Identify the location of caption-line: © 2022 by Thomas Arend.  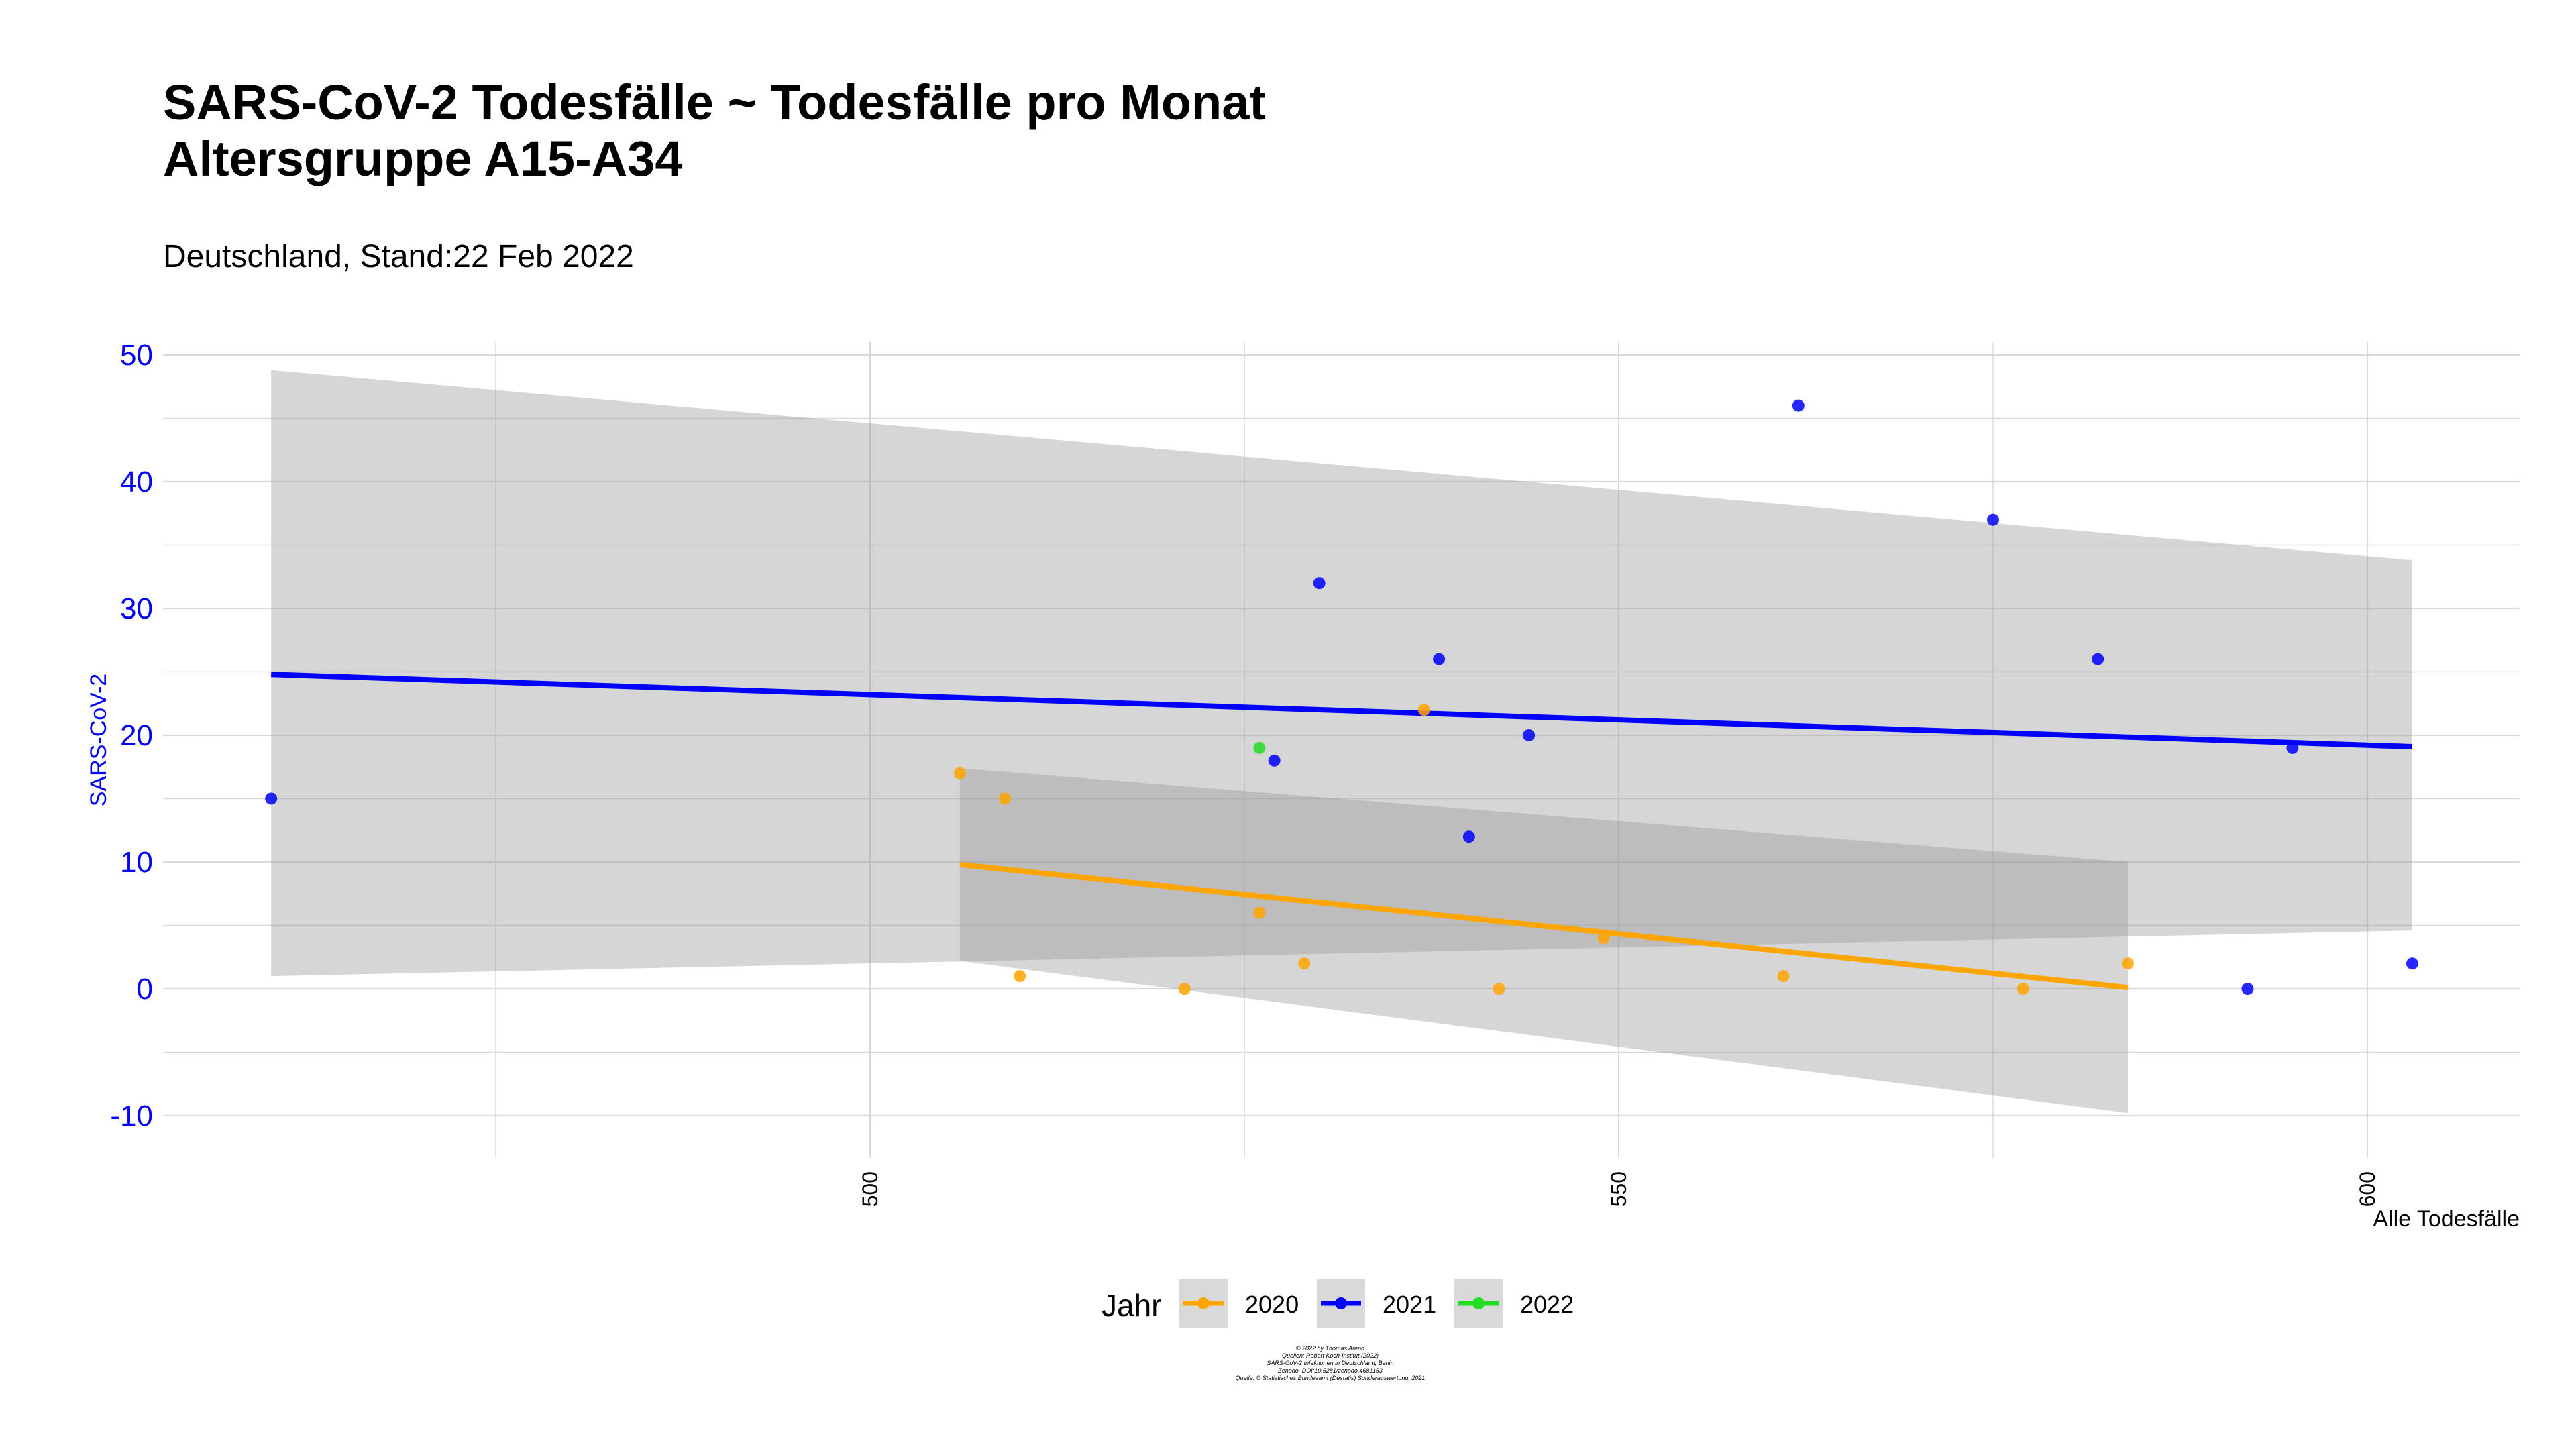
(1330, 1348).